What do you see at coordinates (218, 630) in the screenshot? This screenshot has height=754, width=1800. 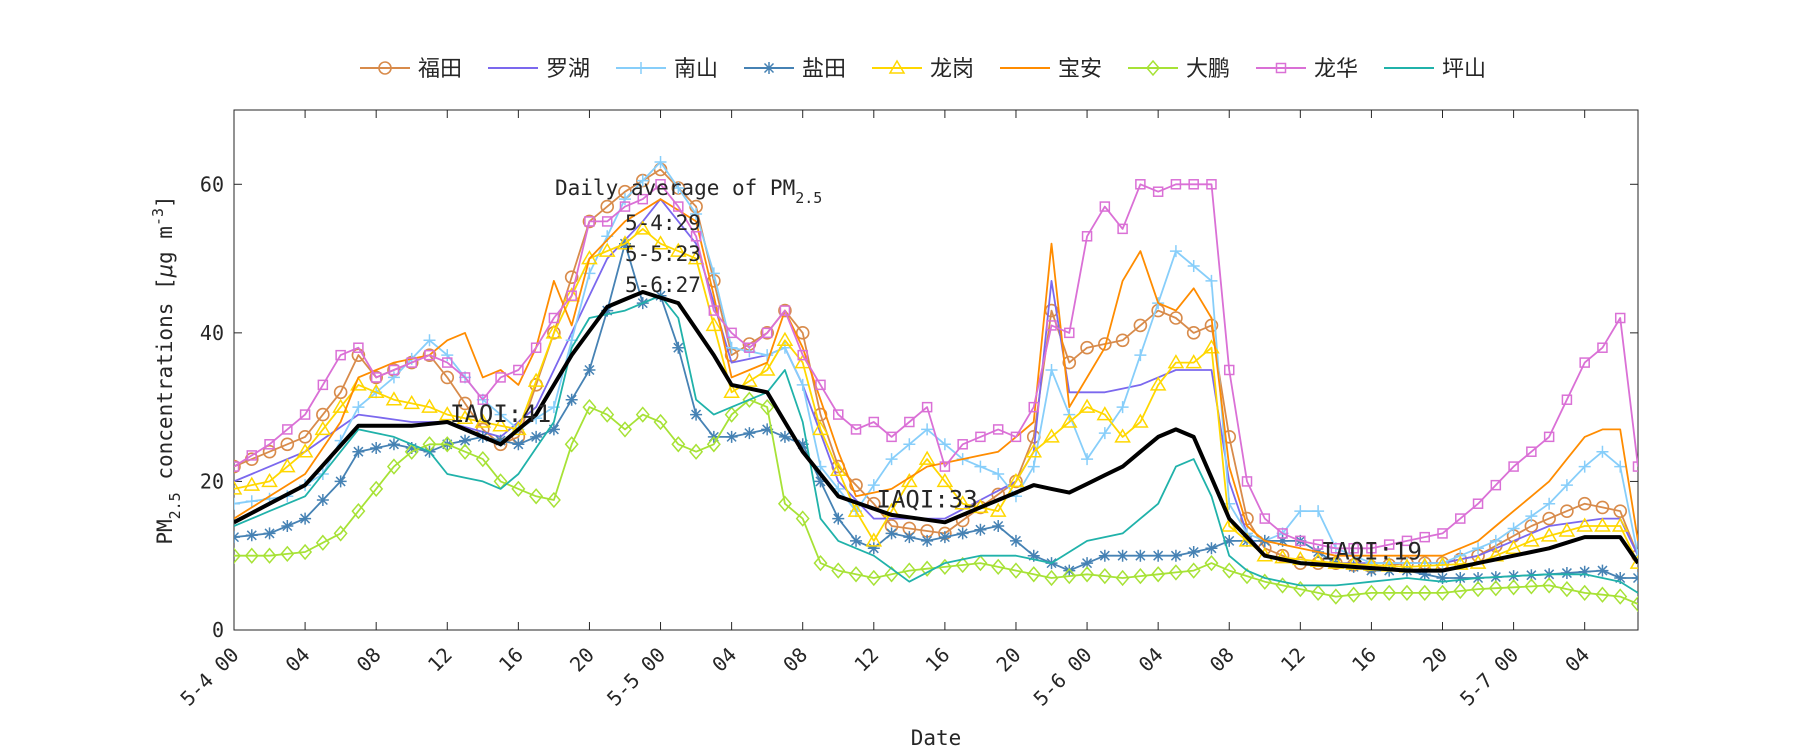 I see `y-tick-label: 0` at bounding box center [218, 630].